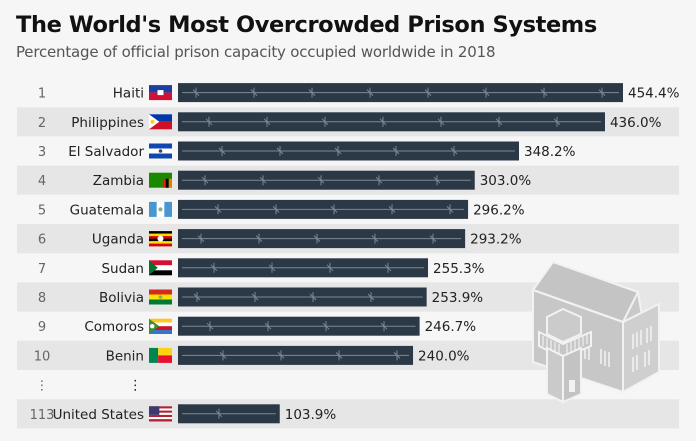  I want to click on value-label: 246.7%, so click(451, 327).